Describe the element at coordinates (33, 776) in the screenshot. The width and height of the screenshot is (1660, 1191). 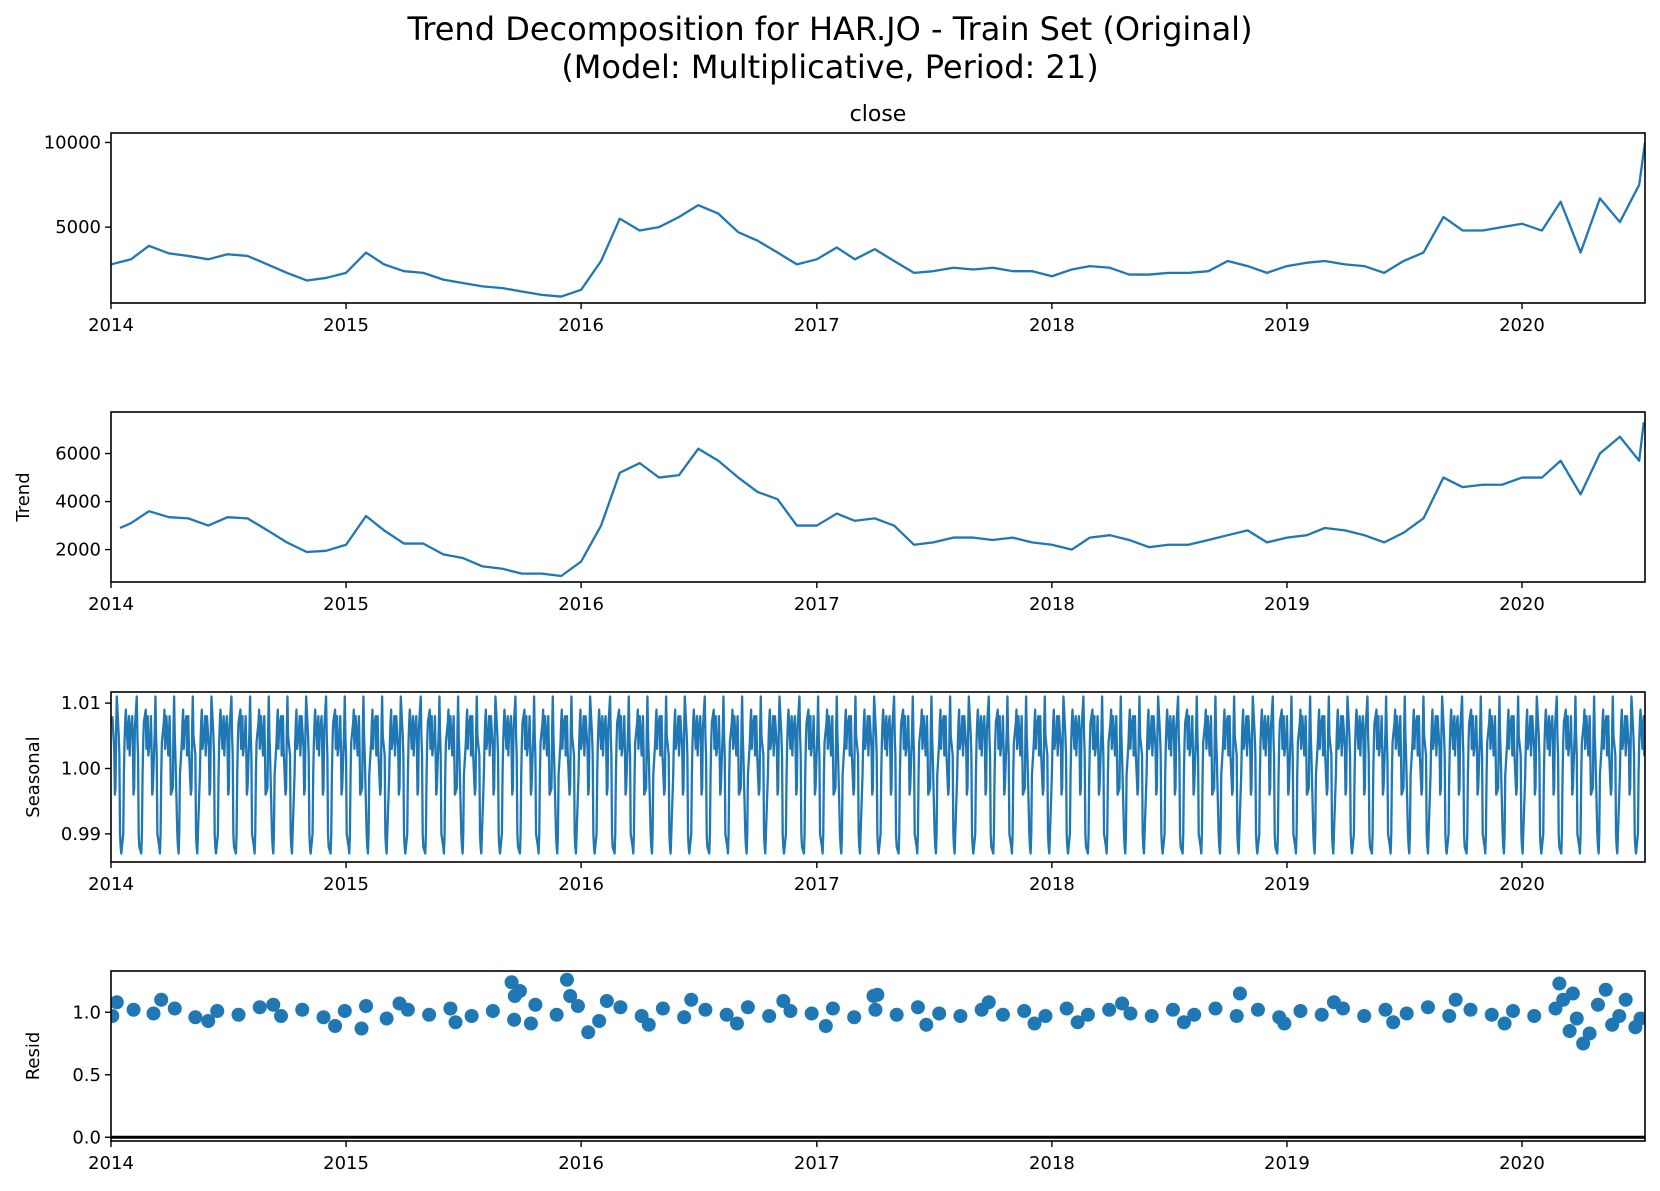
I see `y-axis-label: Seasonal` at that location.